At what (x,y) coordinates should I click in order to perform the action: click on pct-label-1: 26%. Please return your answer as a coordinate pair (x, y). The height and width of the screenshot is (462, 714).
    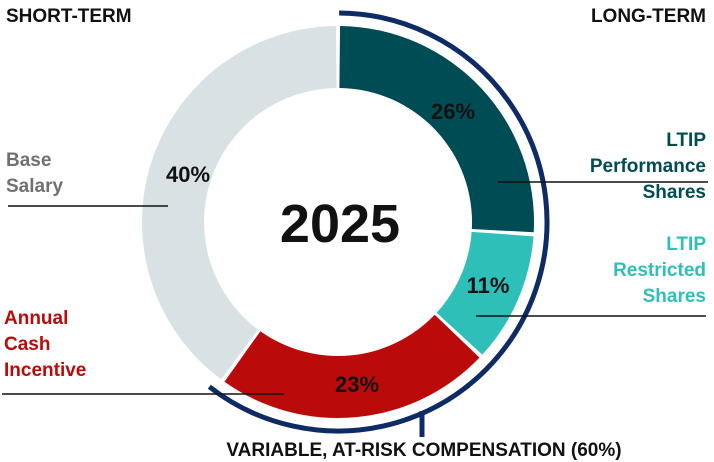
    Looking at the image, I should click on (453, 111).